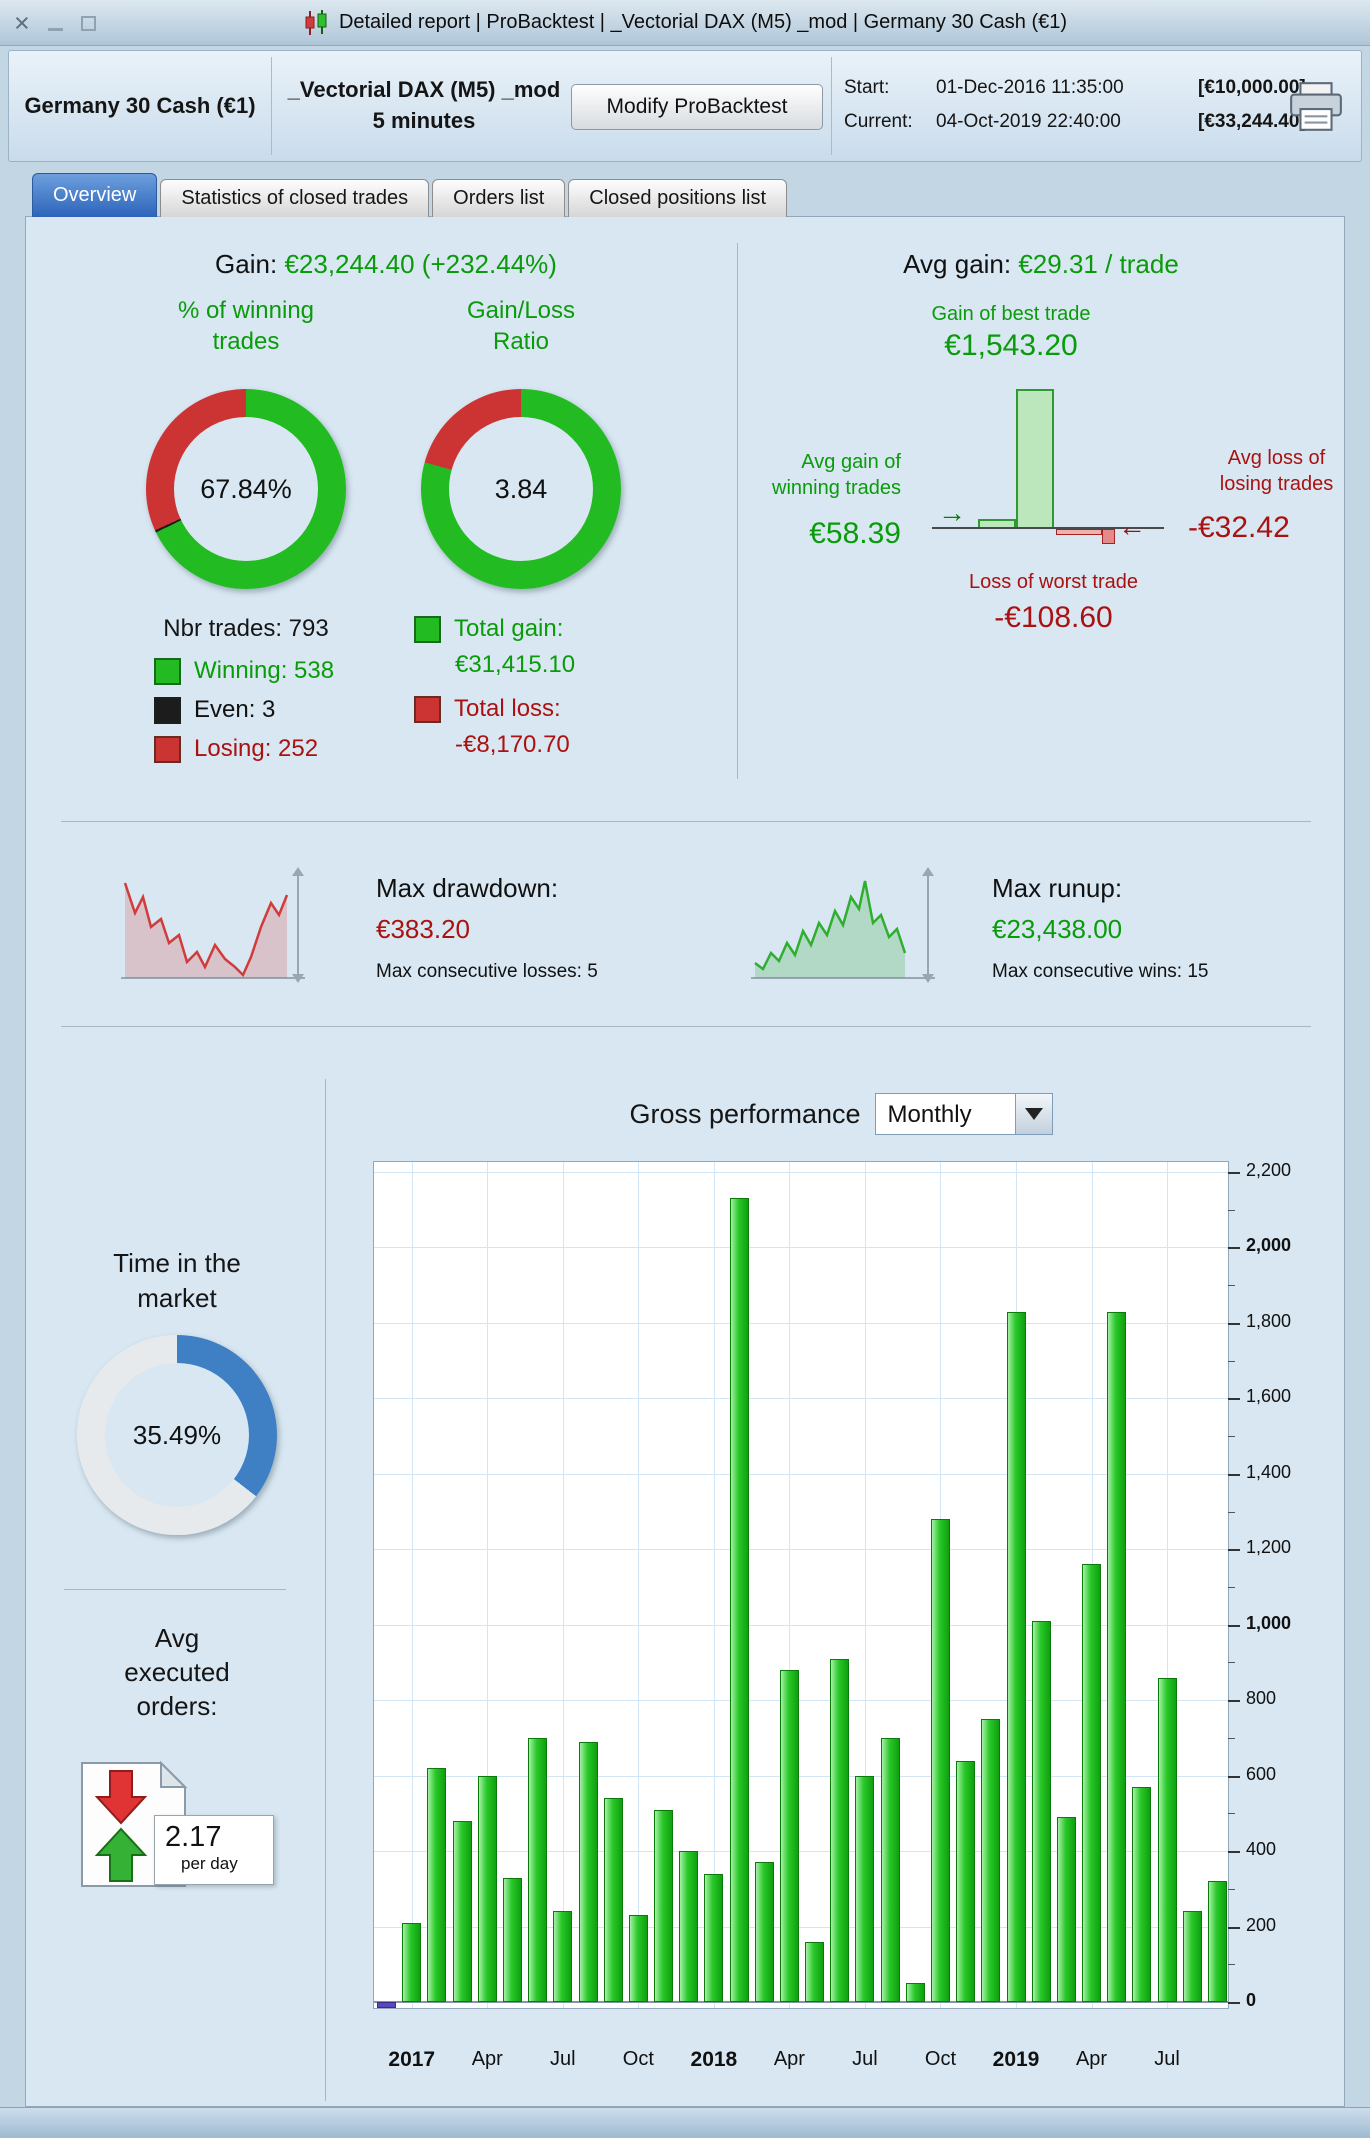 The height and width of the screenshot is (2138, 1370). What do you see at coordinates (256, 748) in the screenshot?
I see `losing-count: Losing: 252` at bounding box center [256, 748].